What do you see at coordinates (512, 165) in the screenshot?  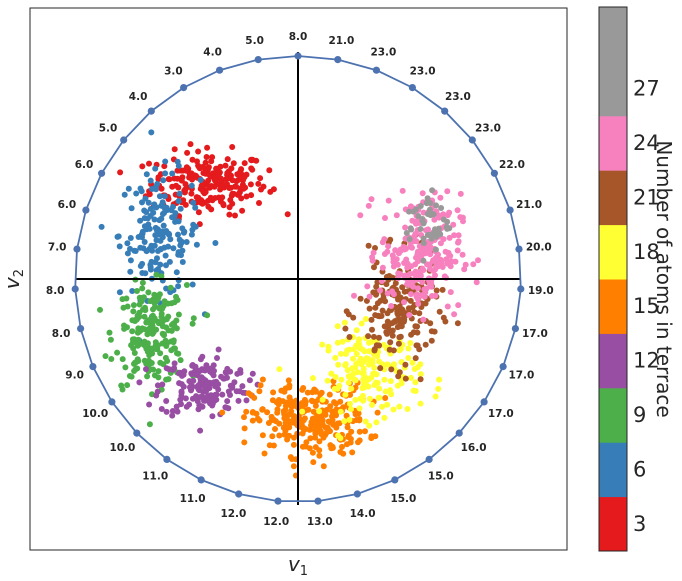 I see `ring-label: 22.0` at bounding box center [512, 165].